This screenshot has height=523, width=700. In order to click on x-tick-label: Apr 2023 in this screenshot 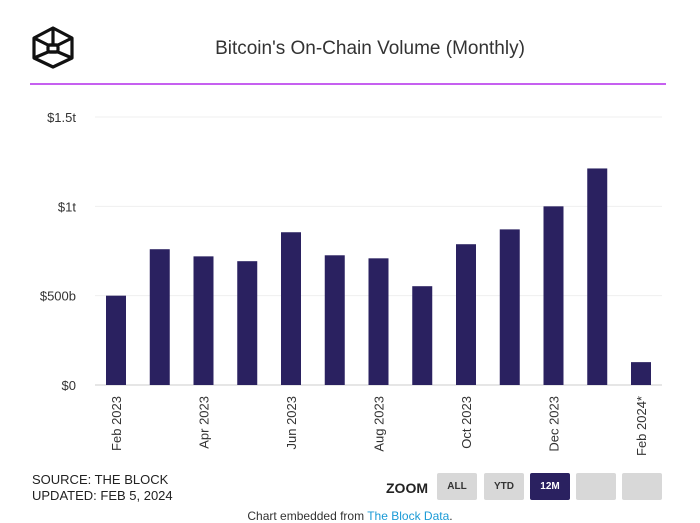, I will do `click(204, 422)`.